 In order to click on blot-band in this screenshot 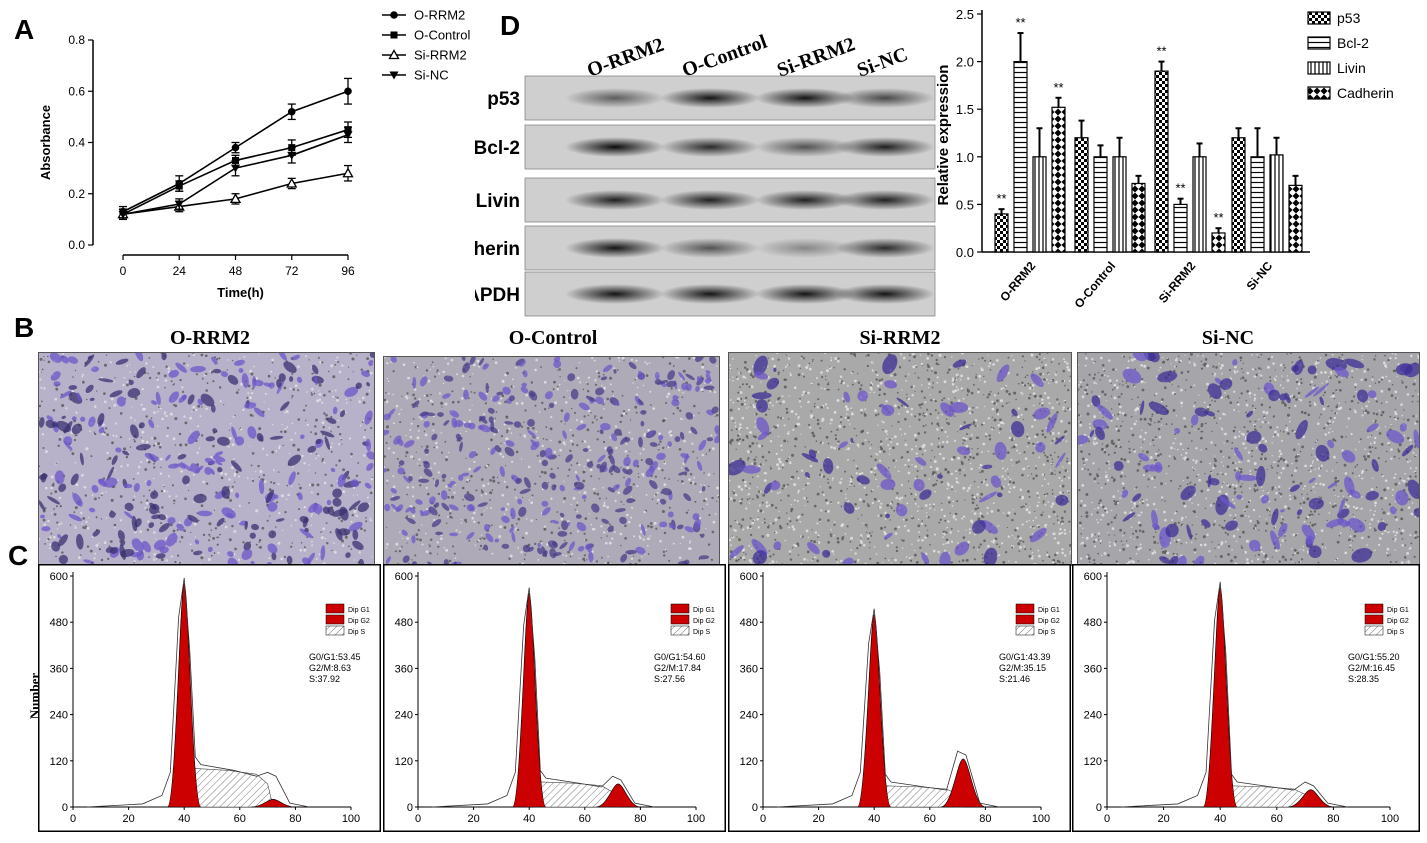, I will do `click(615, 147)`.